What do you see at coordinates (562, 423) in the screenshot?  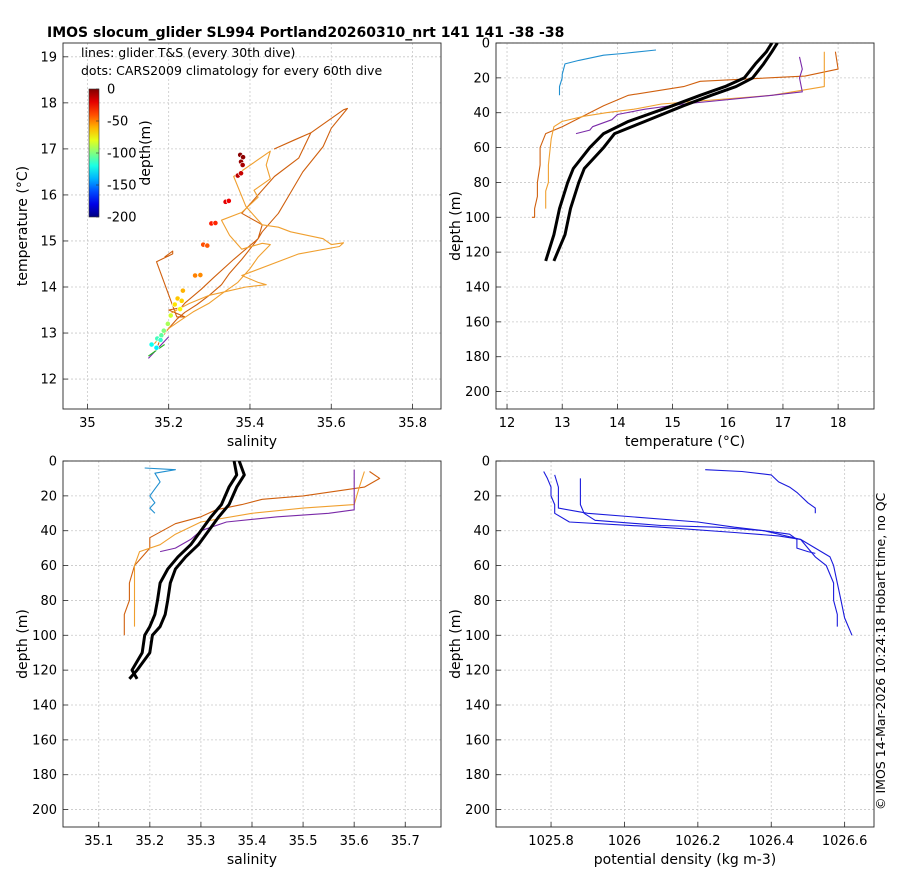 I see `x-tick-label: 13` at bounding box center [562, 423].